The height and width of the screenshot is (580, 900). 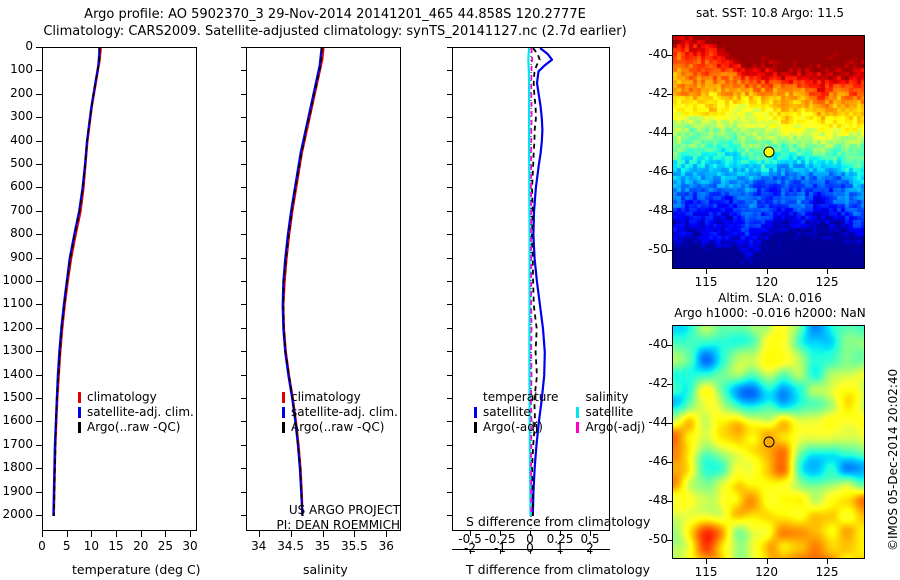 I want to click on axis-tick-label: 0.5, so click(x=590, y=539).